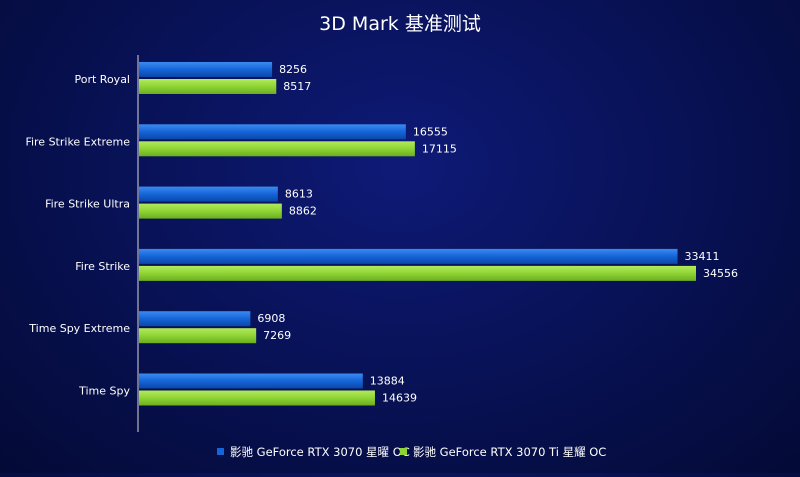 Image resolution: width=800 pixels, height=477 pixels. Describe the element at coordinates (297, 86) in the screenshot. I see `data-label-series-2: 8517` at that location.